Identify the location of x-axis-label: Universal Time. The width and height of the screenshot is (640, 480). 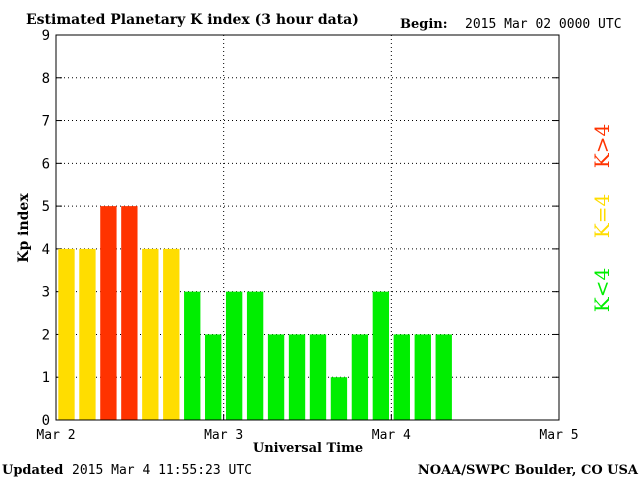
(308, 448).